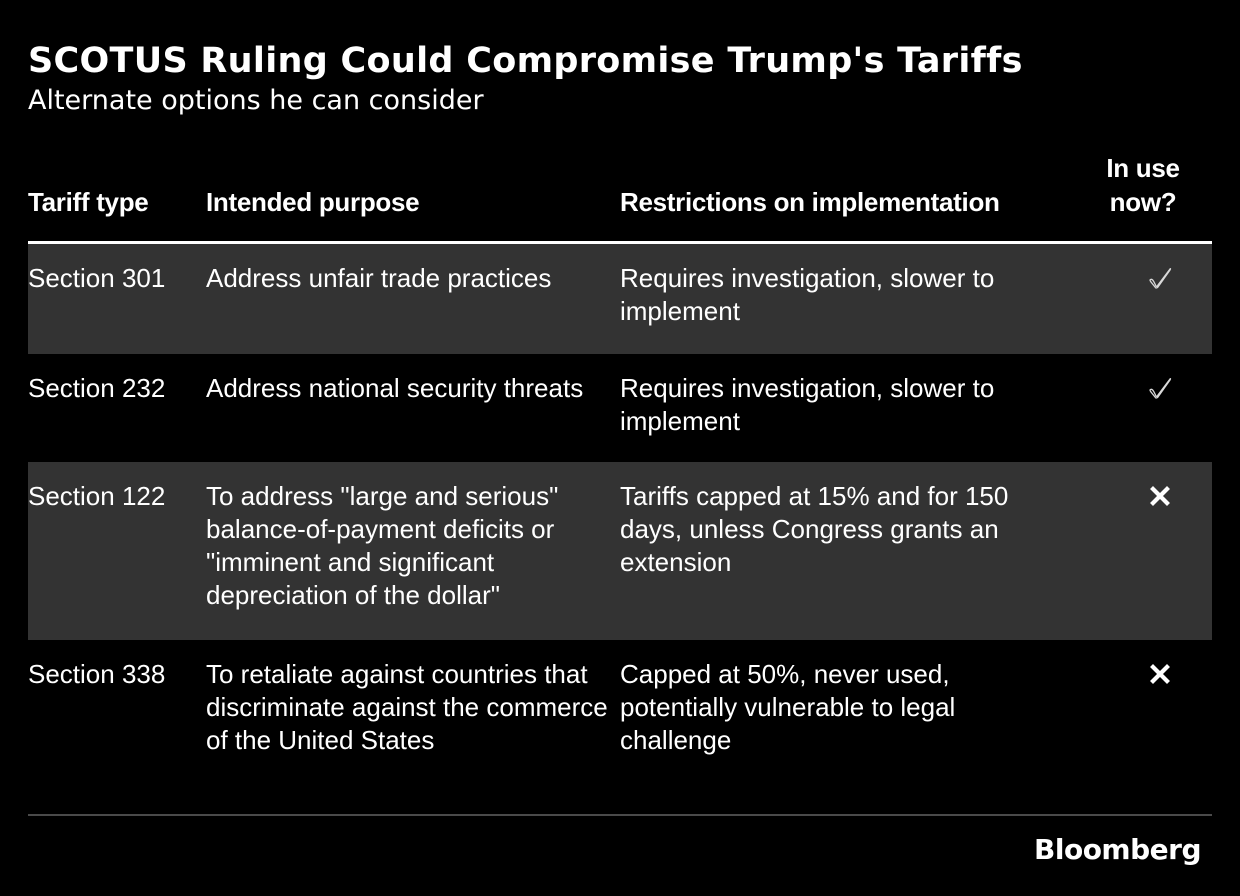  What do you see at coordinates (88, 202) in the screenshot?
I see `column-header-tariff-type: Tariff type` at bounding box center [88, 202].